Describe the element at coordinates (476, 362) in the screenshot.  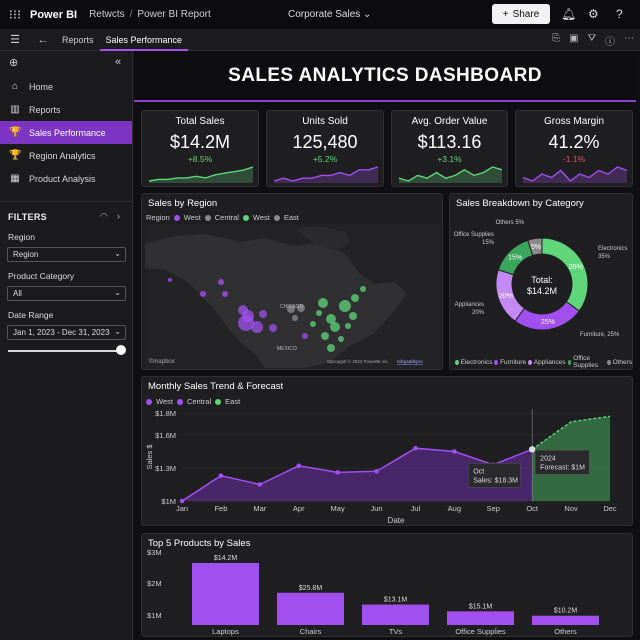
I see `legend-label: Electronics` at that location.